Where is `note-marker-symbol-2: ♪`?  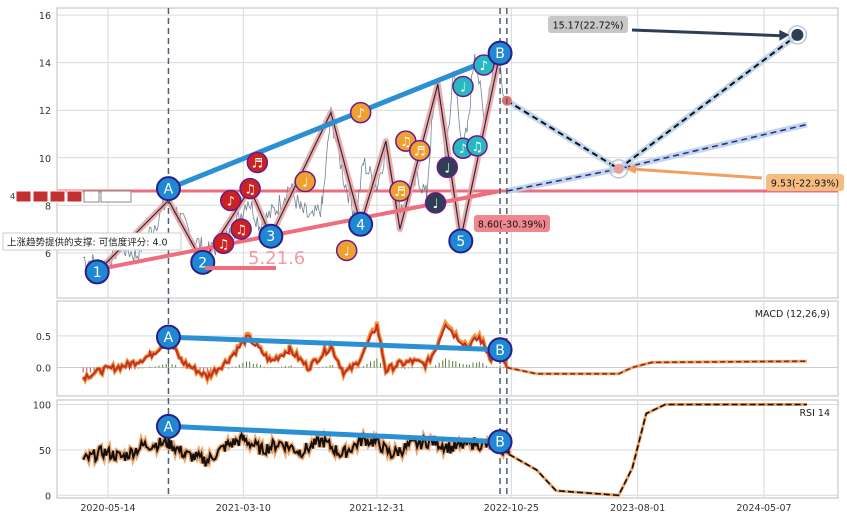
note-marker-symbol-2: ♪ is located at coordinates (231, 202).